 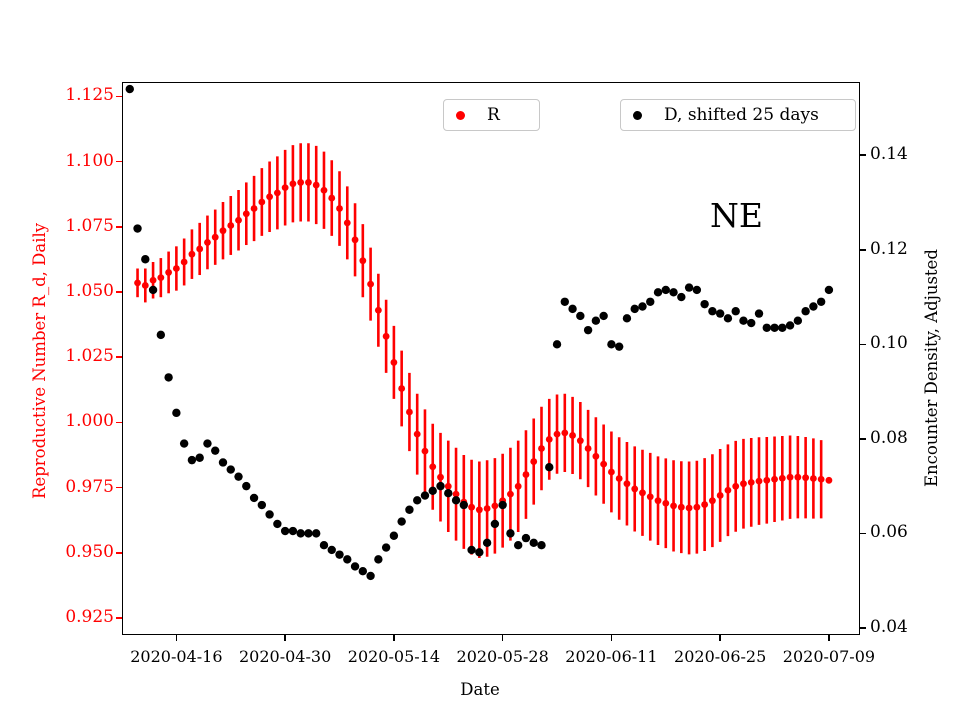 What do you see at coordinates (394, 638) in the screenshot?
I see `x-tick-mark` at bounding box center [394, 638].